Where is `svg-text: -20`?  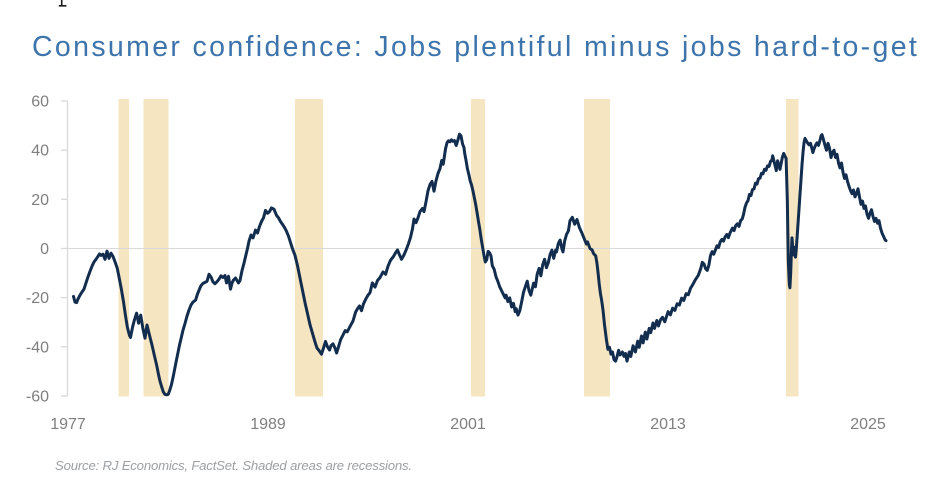 svg-text: -20 is located at coordinates (37, 298).